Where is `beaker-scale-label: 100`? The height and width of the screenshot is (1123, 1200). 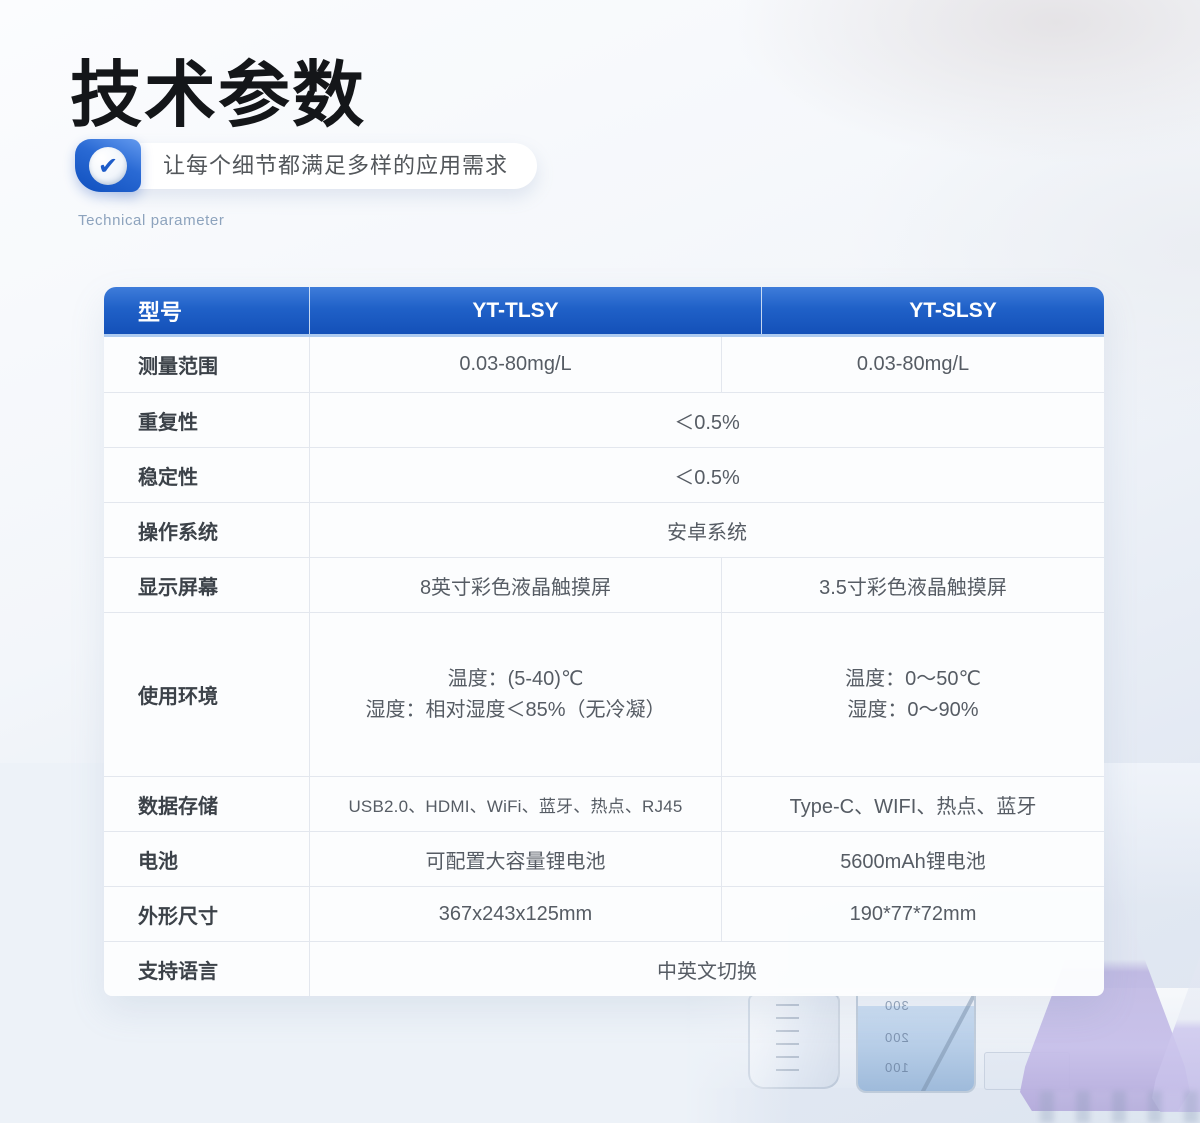 beaker-scale-label: 100 is located at coordinates (896, 1067).